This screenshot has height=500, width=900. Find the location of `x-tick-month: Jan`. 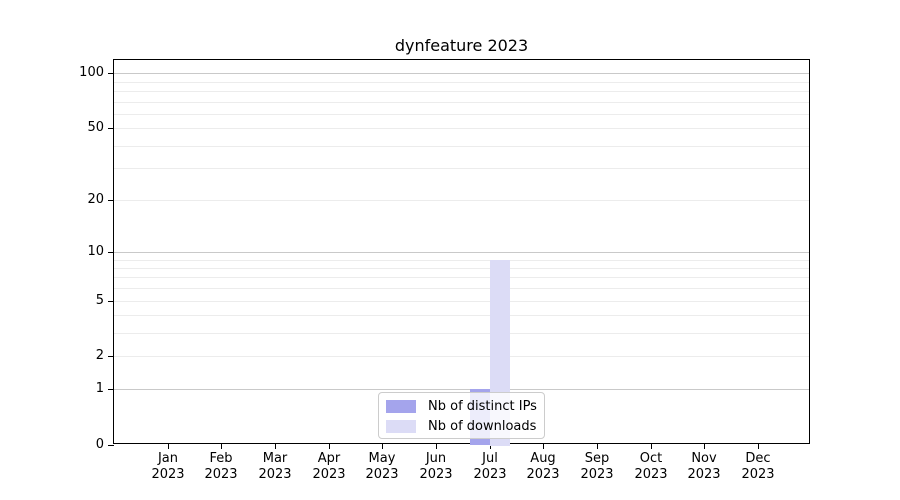

x-tick-month: Jan is located at coordinates (168, 458).